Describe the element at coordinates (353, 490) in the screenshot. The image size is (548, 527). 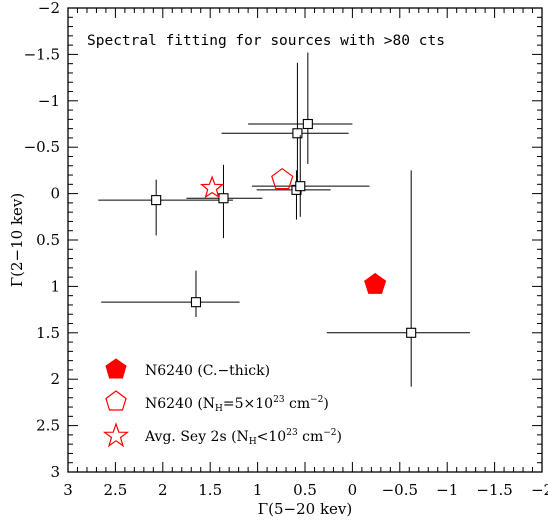
I see `x-tick-label: 0` at that location.